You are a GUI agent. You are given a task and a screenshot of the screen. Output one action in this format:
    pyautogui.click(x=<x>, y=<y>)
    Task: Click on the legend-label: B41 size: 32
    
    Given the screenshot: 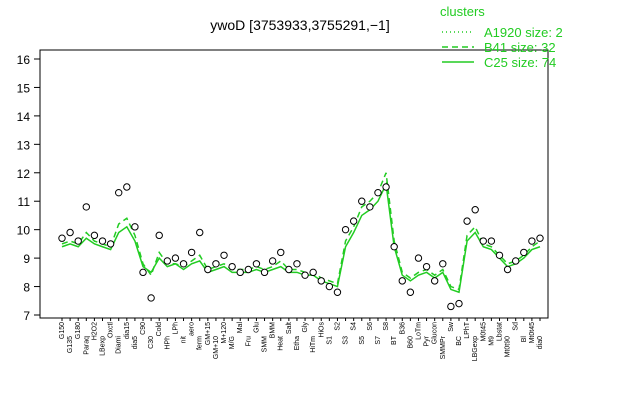 What is the action you would take?
    pyautogui.click(x=520, y=47)
    